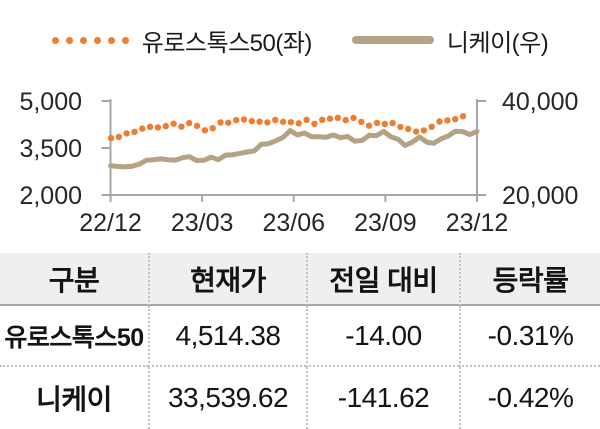 This screenshot has height=429, width=600. I want to click on legend-item-nikkei: 니케이(우), so click(450, 40).